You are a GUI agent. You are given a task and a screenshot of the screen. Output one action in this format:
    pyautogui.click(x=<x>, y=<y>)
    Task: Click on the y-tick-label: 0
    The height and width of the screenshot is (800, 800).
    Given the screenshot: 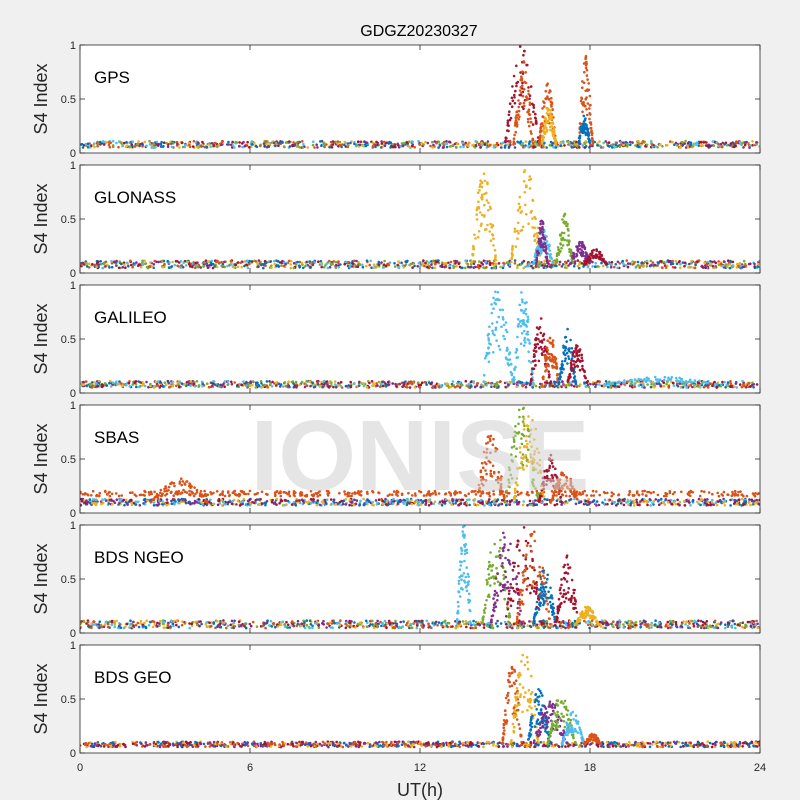 What is the action you would take?
    pyautogui.click(x=73, y=274)
    